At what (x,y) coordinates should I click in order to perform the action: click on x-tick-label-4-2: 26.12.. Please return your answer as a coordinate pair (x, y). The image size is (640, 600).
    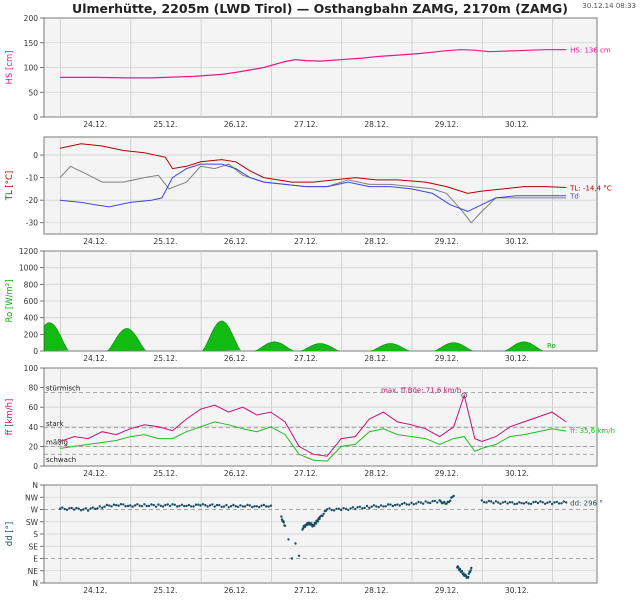
    Looking at the image, I should click on (236, 590).